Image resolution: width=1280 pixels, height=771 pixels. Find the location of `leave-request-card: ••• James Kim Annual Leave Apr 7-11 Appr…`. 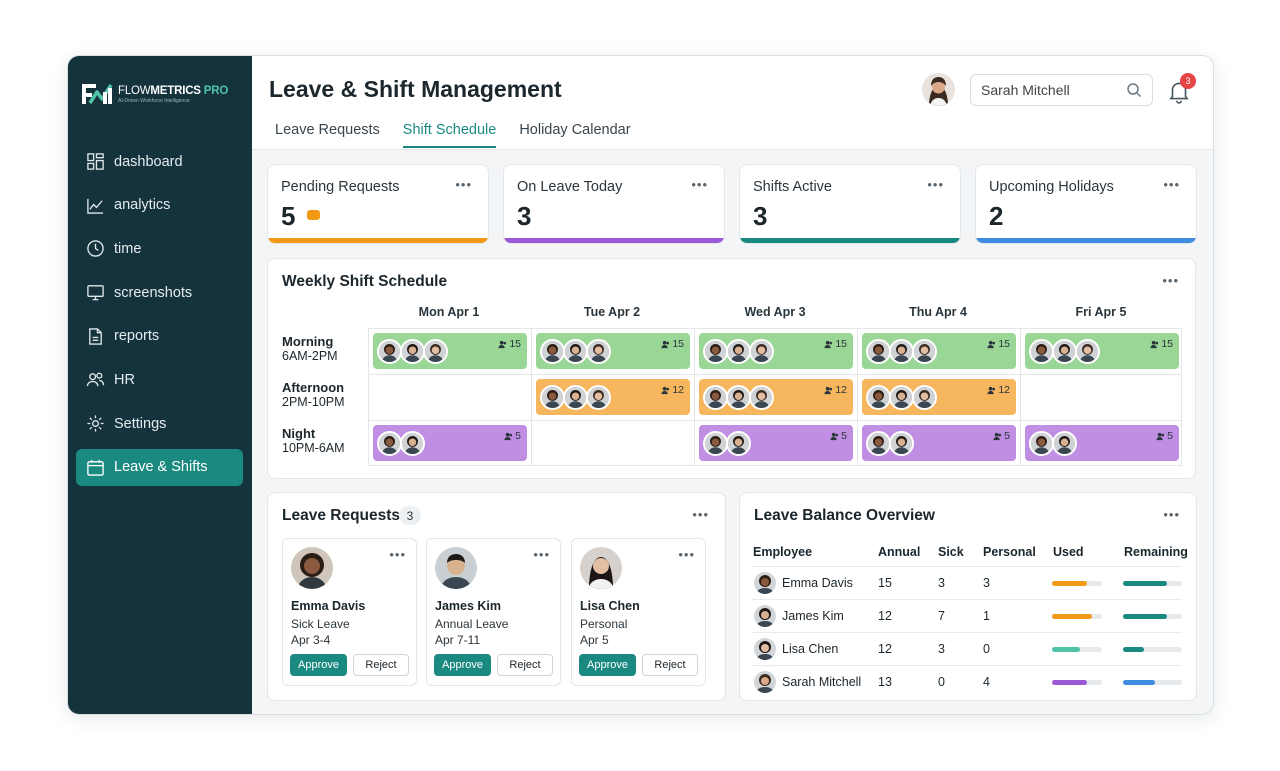

leave-request-card: ••• James Kim Annual Leave Apr 7-11 Appr… is located at coordinates (493, 612).